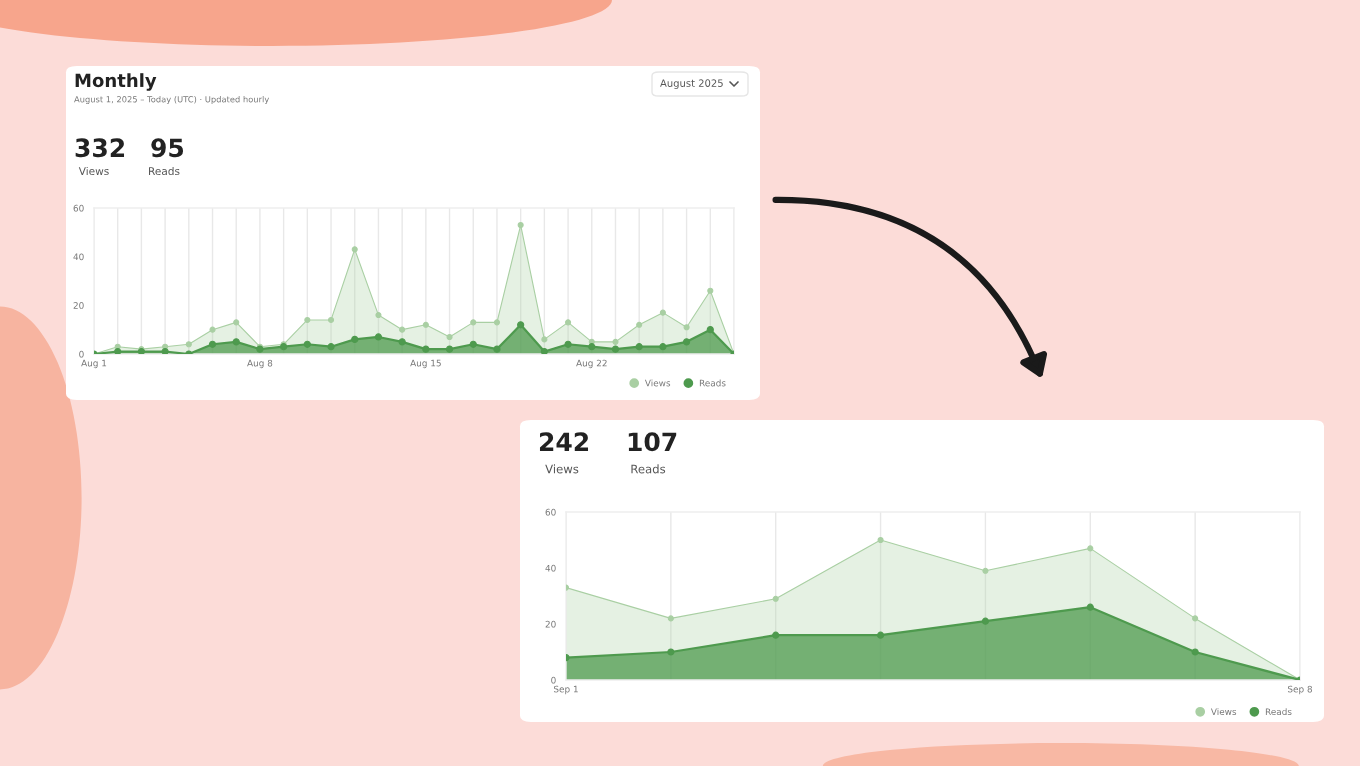 The image size is (1360, 766). I want to click on text: 95, so click(167, 148).